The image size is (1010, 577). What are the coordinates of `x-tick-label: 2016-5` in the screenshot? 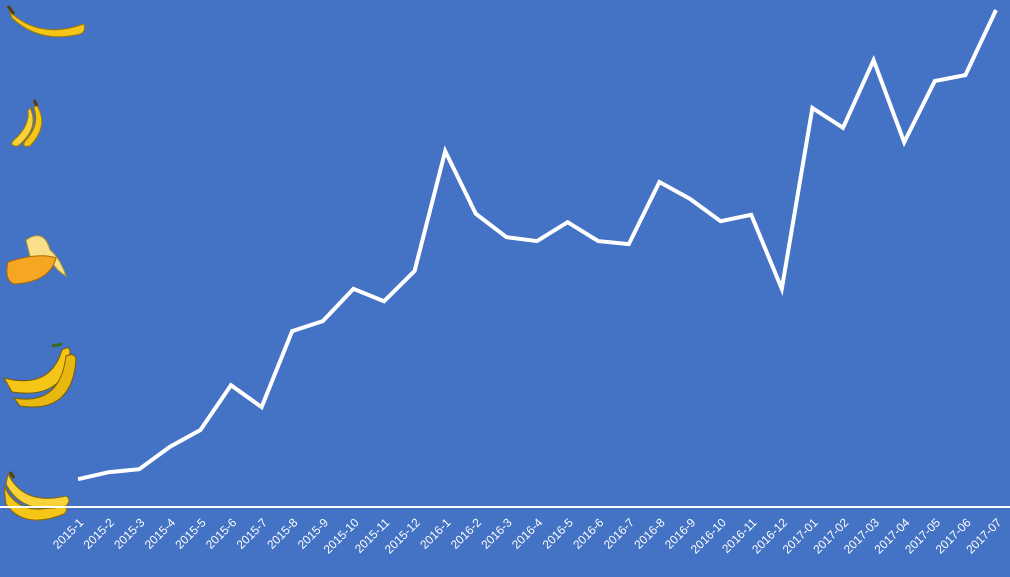 It's located at (558, 533).